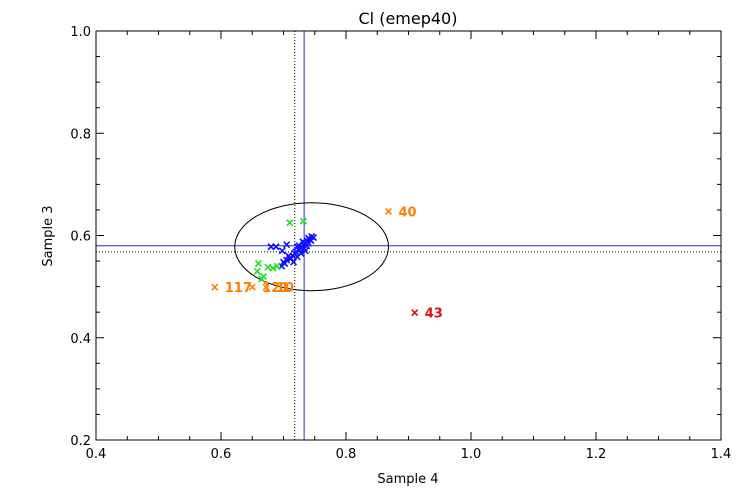 The image size is (750, 500). What do you see at coordinates (238, 288) in the screenshot?
I see `point-label: 117` at bounding box center [238, 288].